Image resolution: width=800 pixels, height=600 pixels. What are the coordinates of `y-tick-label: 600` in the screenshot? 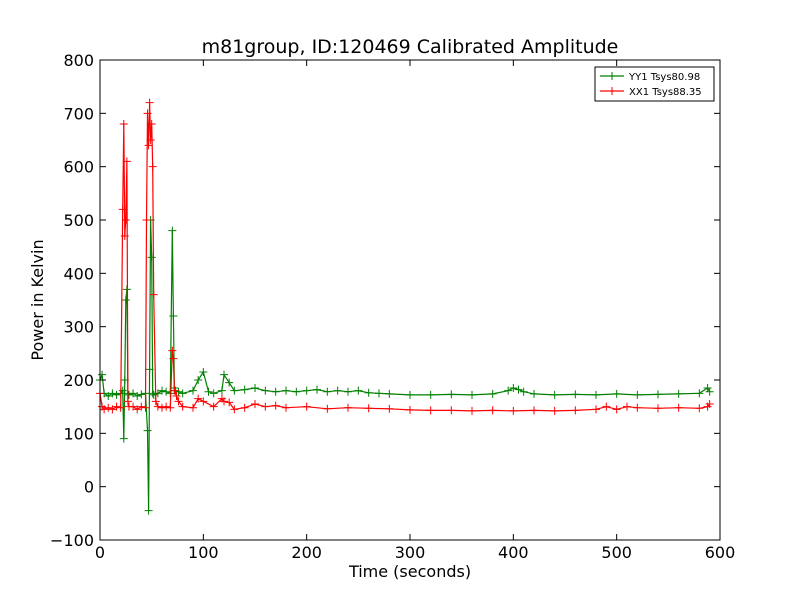 It's located at (78, 167).